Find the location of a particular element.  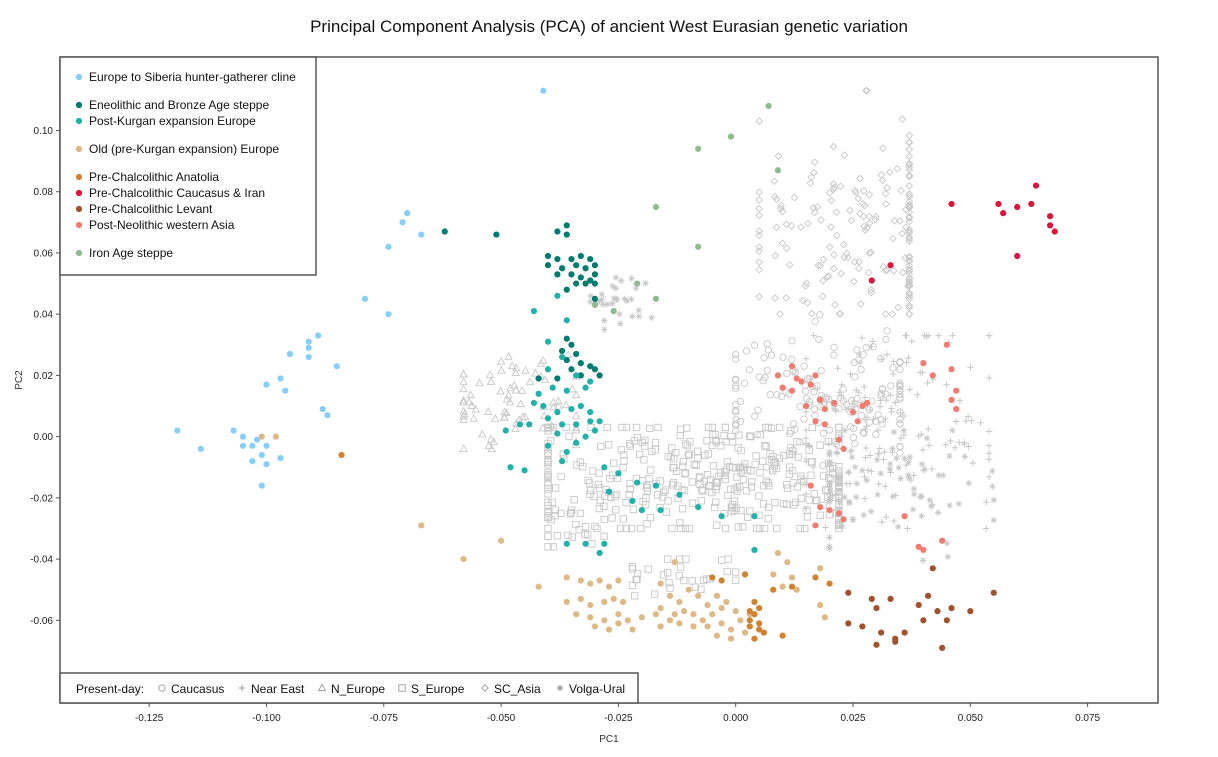

legend-label: Old (pre-Kurgan expansion) Europe is located at coordinates (184, 149).